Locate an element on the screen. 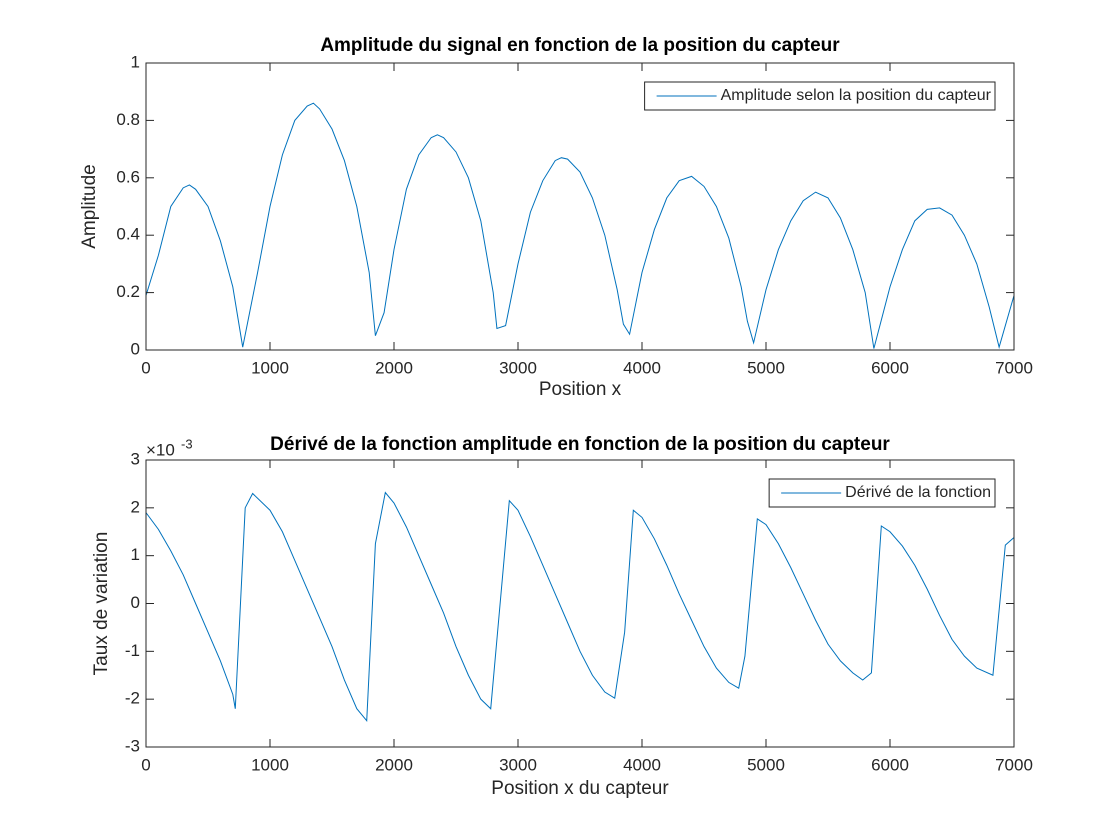  legend: Dérivé de la fonction is located at coordinates (882, 493).